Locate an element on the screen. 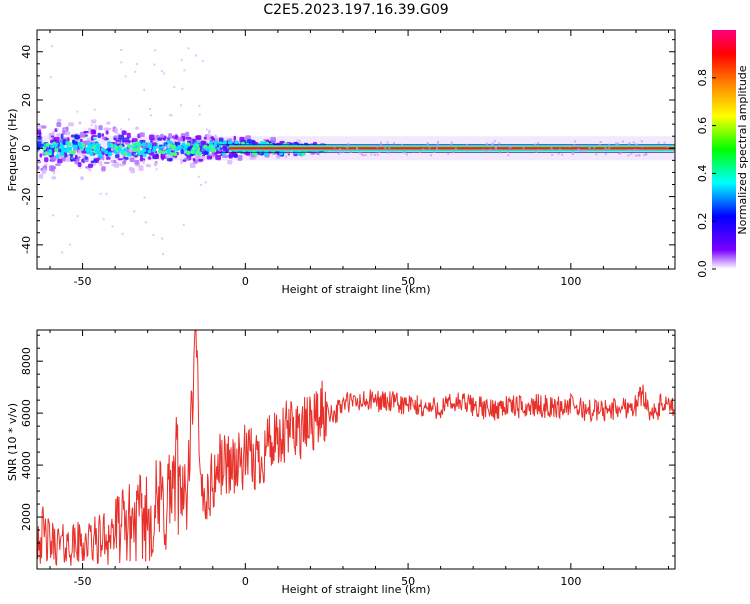  y-tick-label: 0 is located at coordinates (26, 148).